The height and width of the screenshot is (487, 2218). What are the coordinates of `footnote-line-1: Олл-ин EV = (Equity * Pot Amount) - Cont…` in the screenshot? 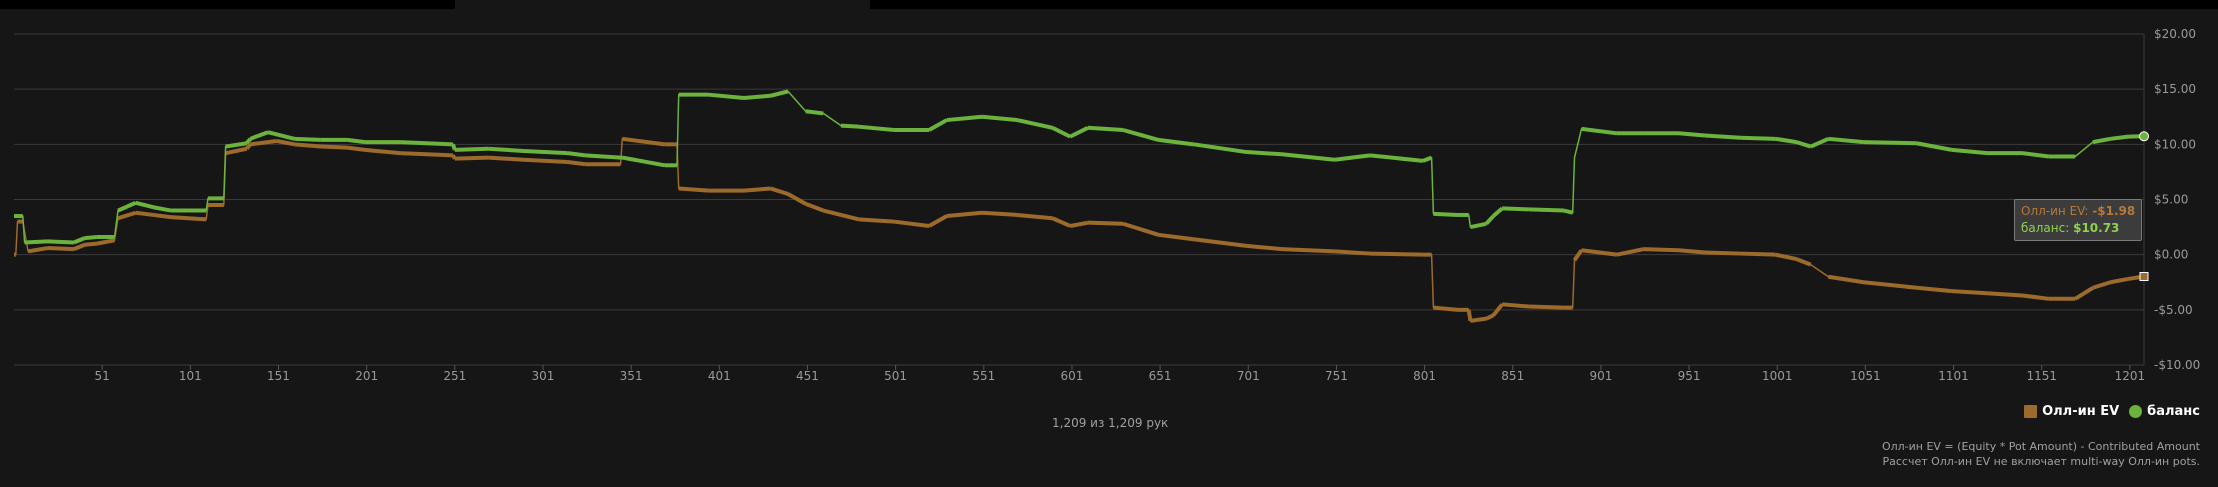 It's located at (2040, 446).